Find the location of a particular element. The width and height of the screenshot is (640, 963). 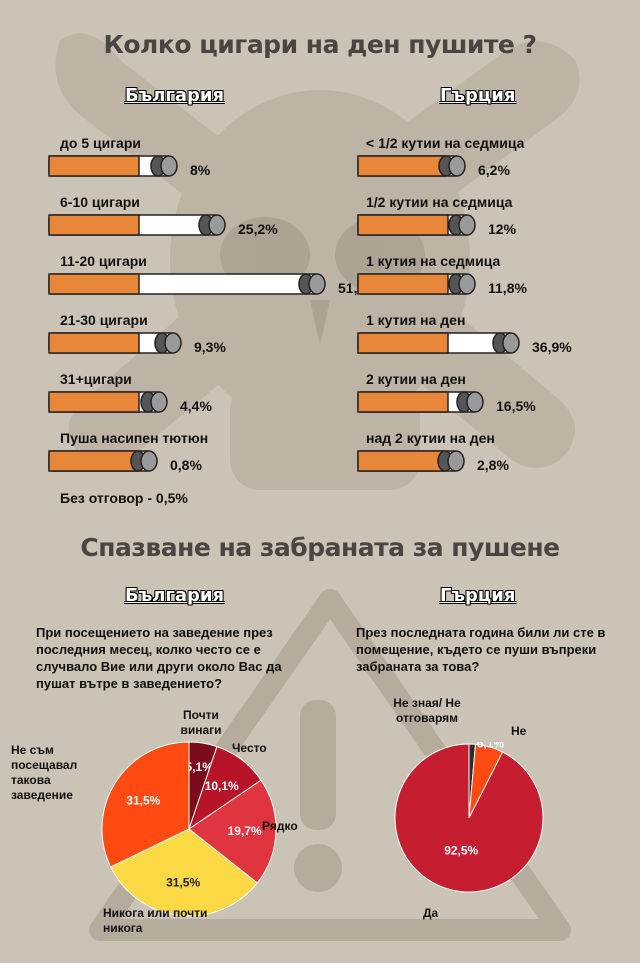

bulgaria-category-label-2: 11-20 цигари is located at coordinates (103, 261).